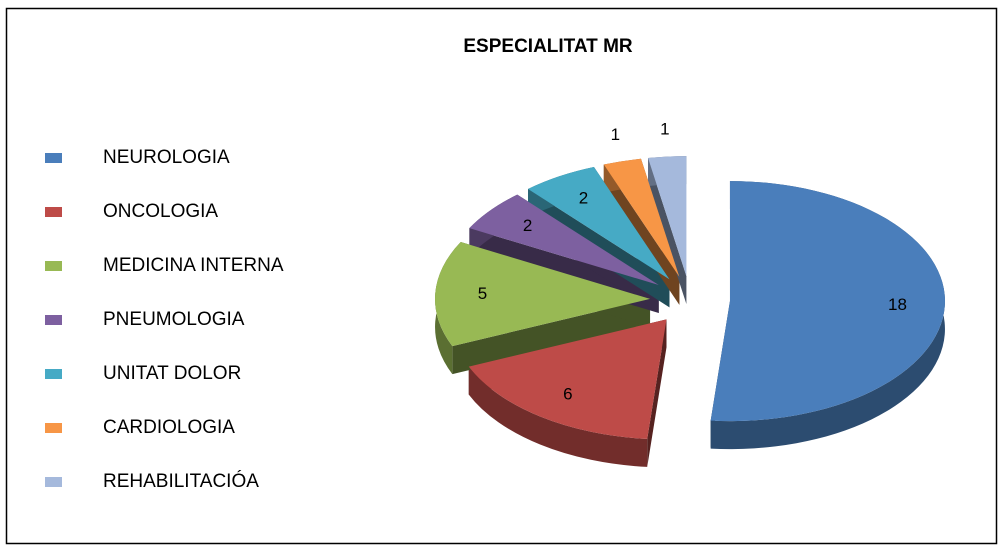  I want to click on data-label: 5, so click(482, 293).